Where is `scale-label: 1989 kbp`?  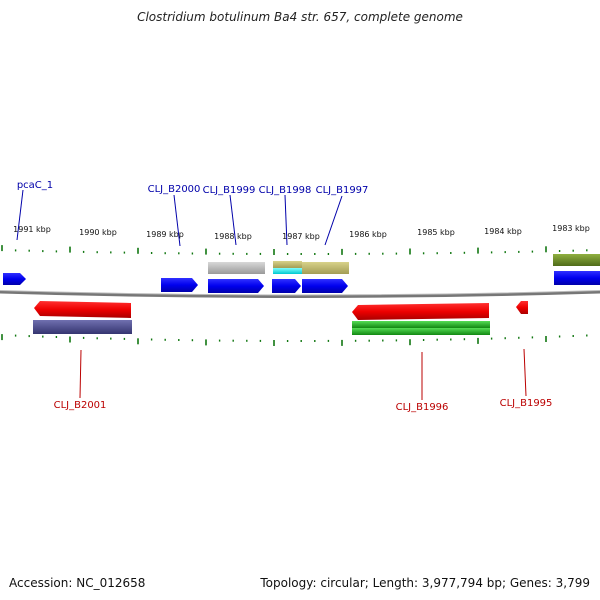 scale-label: 1989 kbp is located at coordinates (165, 234).